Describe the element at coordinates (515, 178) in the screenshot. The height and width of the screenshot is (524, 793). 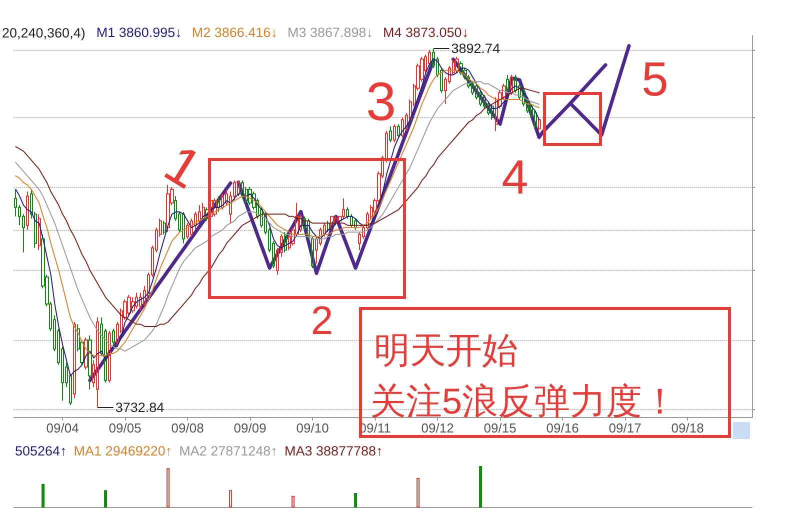
I see `annotation: 4` at that location.